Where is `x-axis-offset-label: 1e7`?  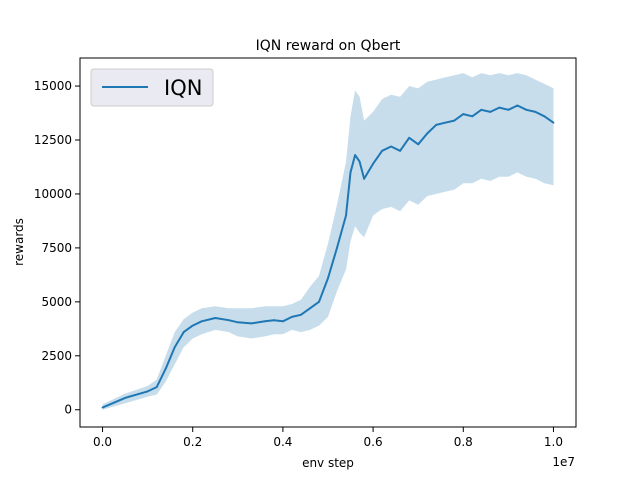 x-axis-offset-label: 1e7 is located at coordinates (563, 462).